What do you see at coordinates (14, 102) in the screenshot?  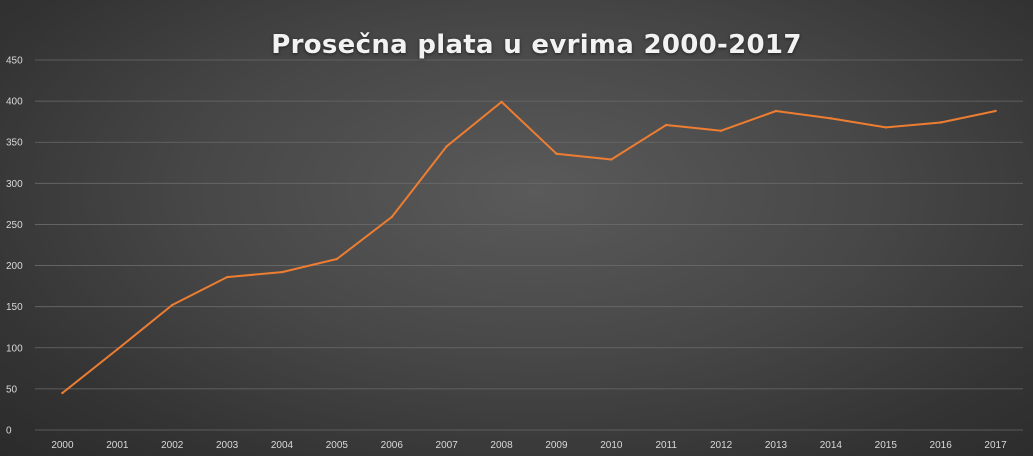 I see `y-tick-label: 400` at bounding box center [14, 102].